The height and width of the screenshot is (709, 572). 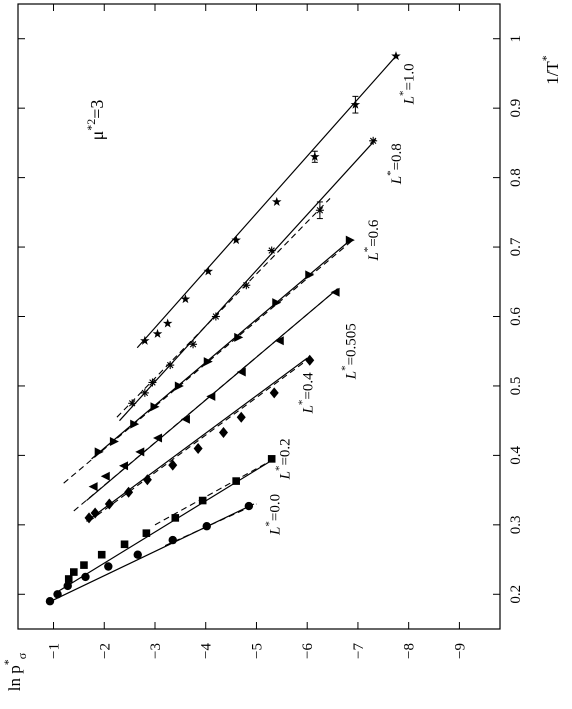 What do you see at coordinates (516, 386) in the screenshot?
I see `x-tick-label: 0.5` at bounding box center [516, 386].